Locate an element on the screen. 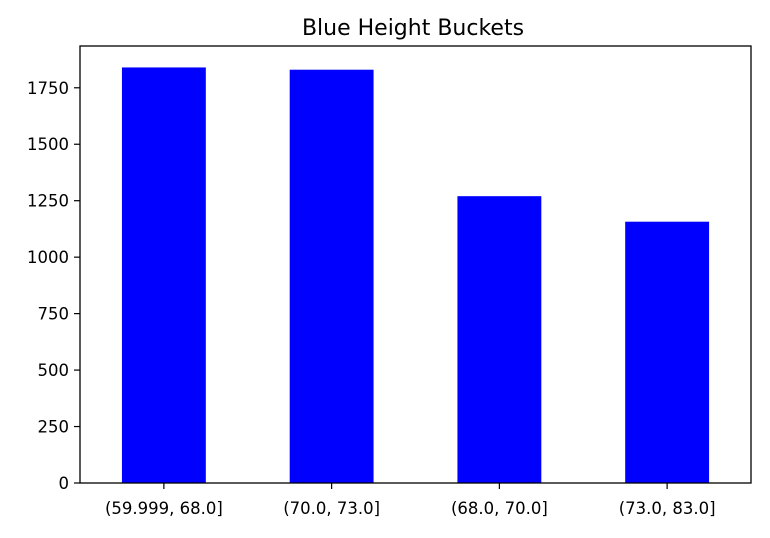 The image size is (770, 538). x-tick-label-2: (68.0, 70.0] is located at coordinates (499, 508).